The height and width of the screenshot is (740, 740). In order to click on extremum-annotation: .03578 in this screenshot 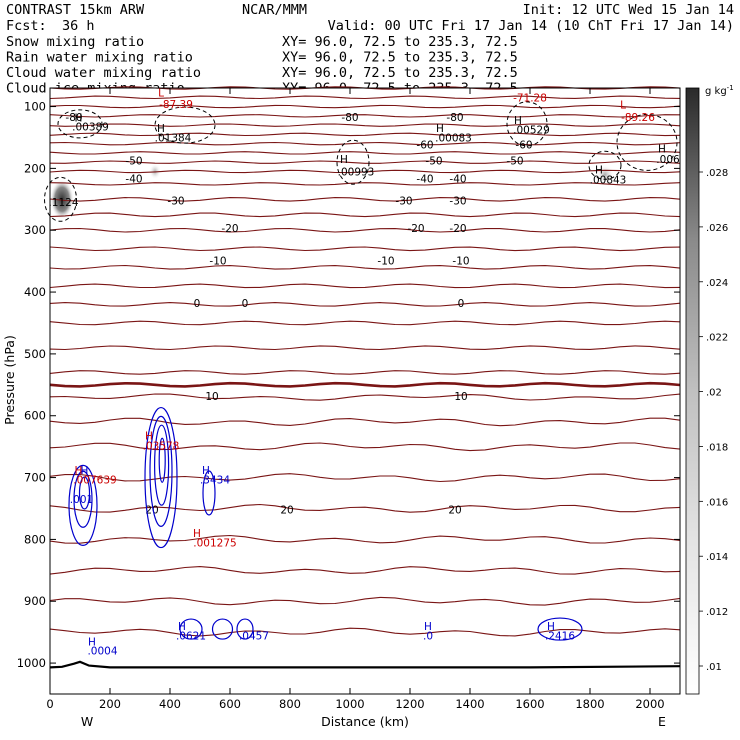, I will do `click(161, 446)`.